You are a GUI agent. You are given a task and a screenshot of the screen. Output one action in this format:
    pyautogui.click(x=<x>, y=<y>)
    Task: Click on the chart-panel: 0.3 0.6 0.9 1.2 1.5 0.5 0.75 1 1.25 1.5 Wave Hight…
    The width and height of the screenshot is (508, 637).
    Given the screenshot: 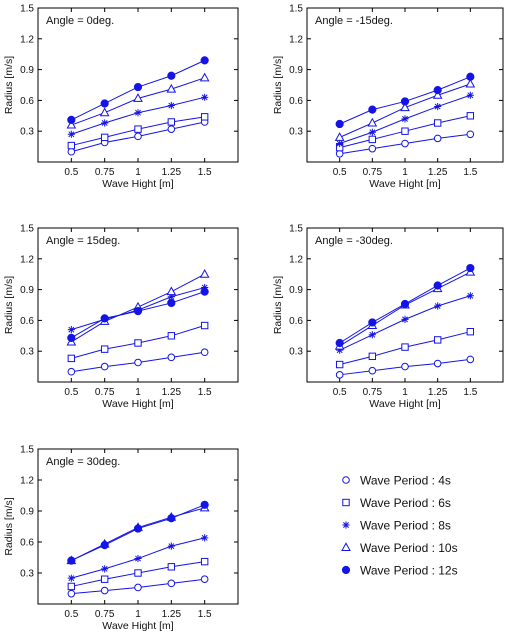 What is the action you would take?
    pyautogui.click(x=121, y=538)
    